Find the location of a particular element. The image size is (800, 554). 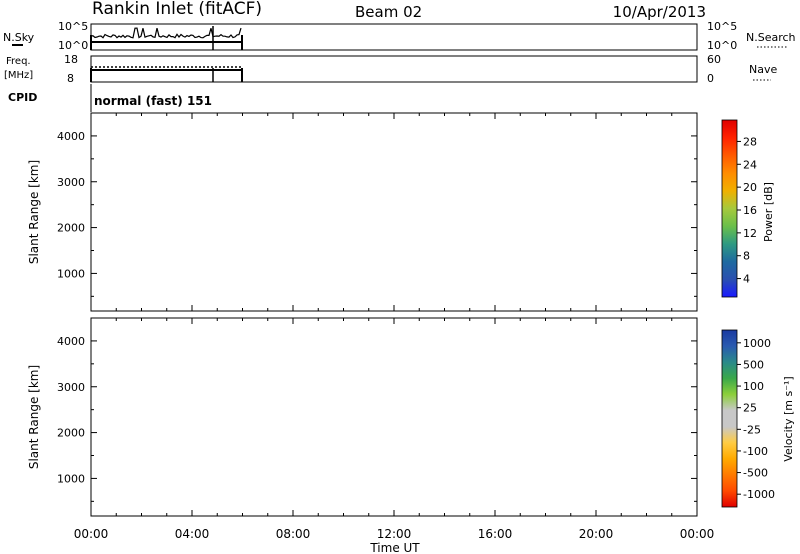

nave-label: Nave is located at coordinates (763, 69).